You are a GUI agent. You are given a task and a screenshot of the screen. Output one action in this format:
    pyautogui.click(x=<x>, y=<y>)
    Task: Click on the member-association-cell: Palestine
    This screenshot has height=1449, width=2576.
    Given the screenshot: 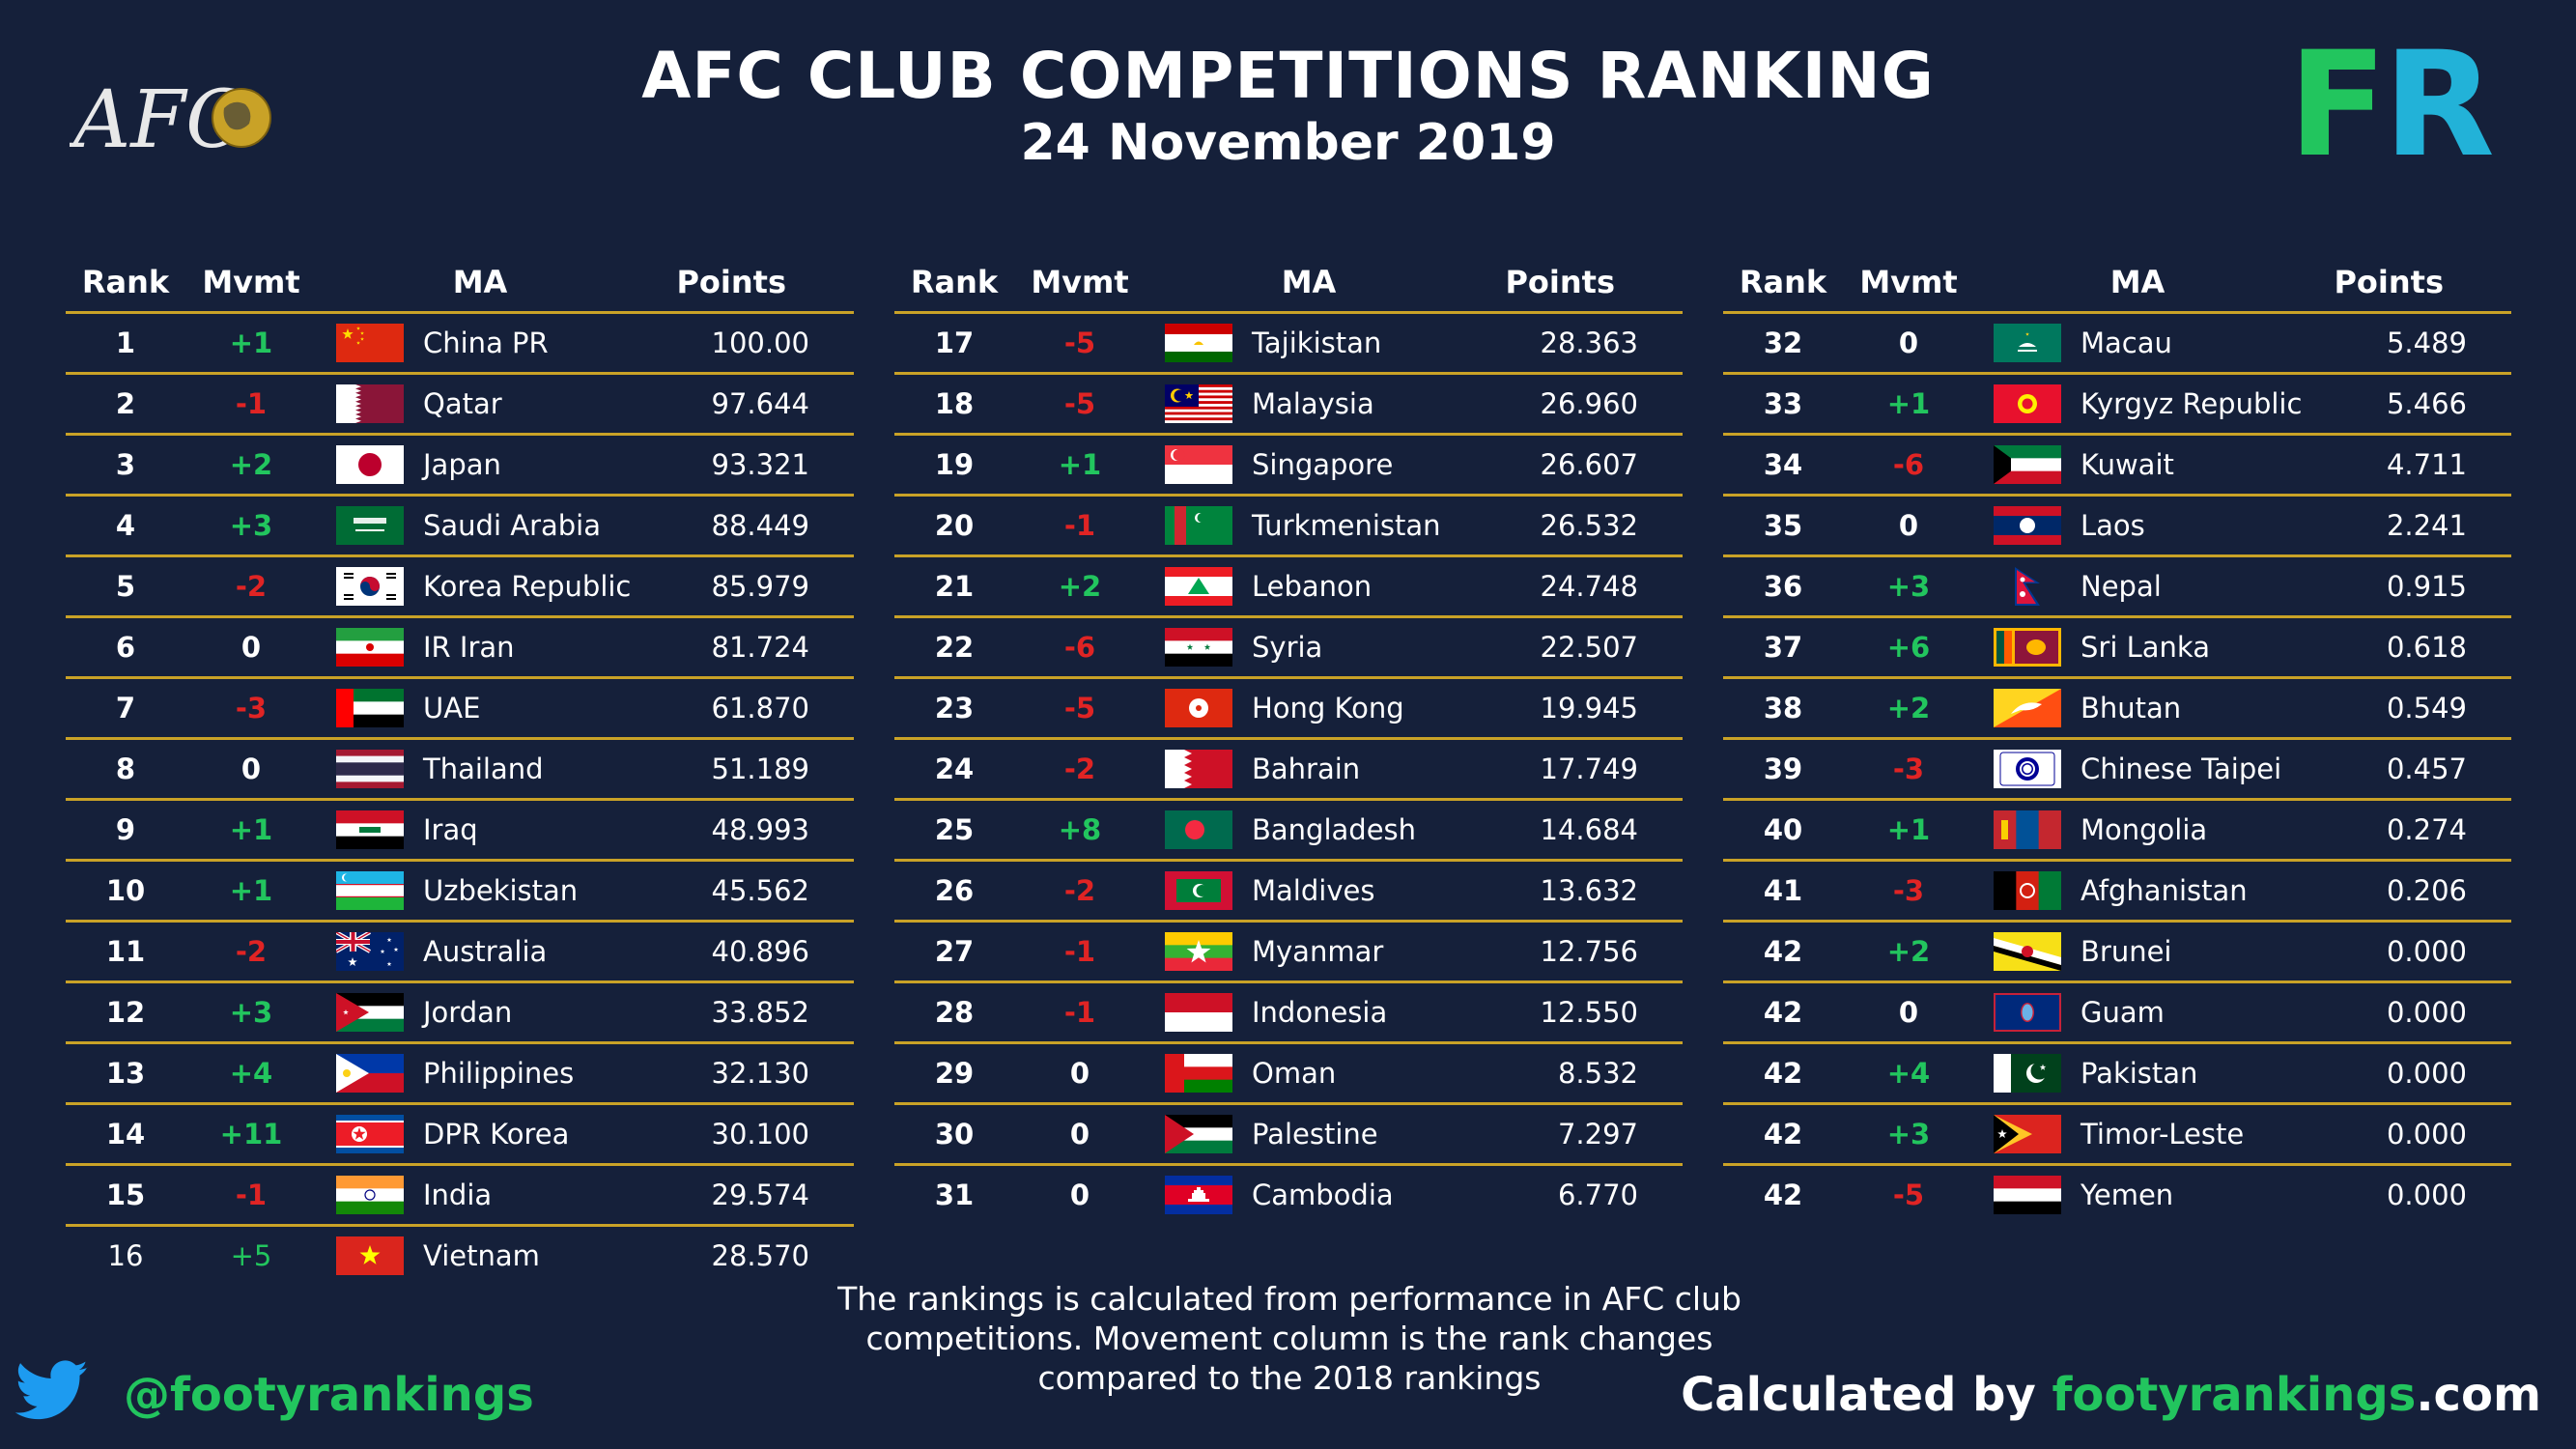 What is the action you would take?
    pyautogui.click(x=1315, y=1134)
    